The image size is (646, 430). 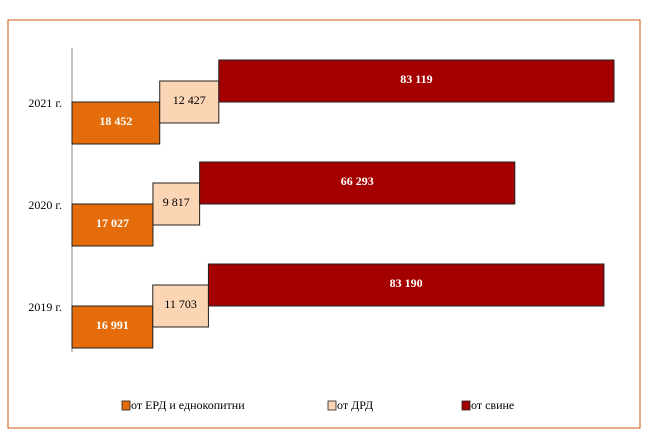 I want to click on legend-label: от свине, so click(x=492, y=405).